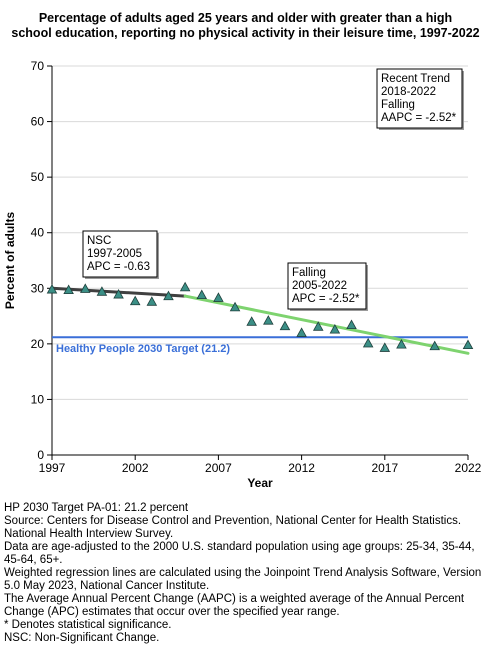 Image resolution: width=491 pixels, height=646 pixels. Describe the element at coordinates (38, 177) in the screenshot. I see `y-tick-label: 50` at that location.